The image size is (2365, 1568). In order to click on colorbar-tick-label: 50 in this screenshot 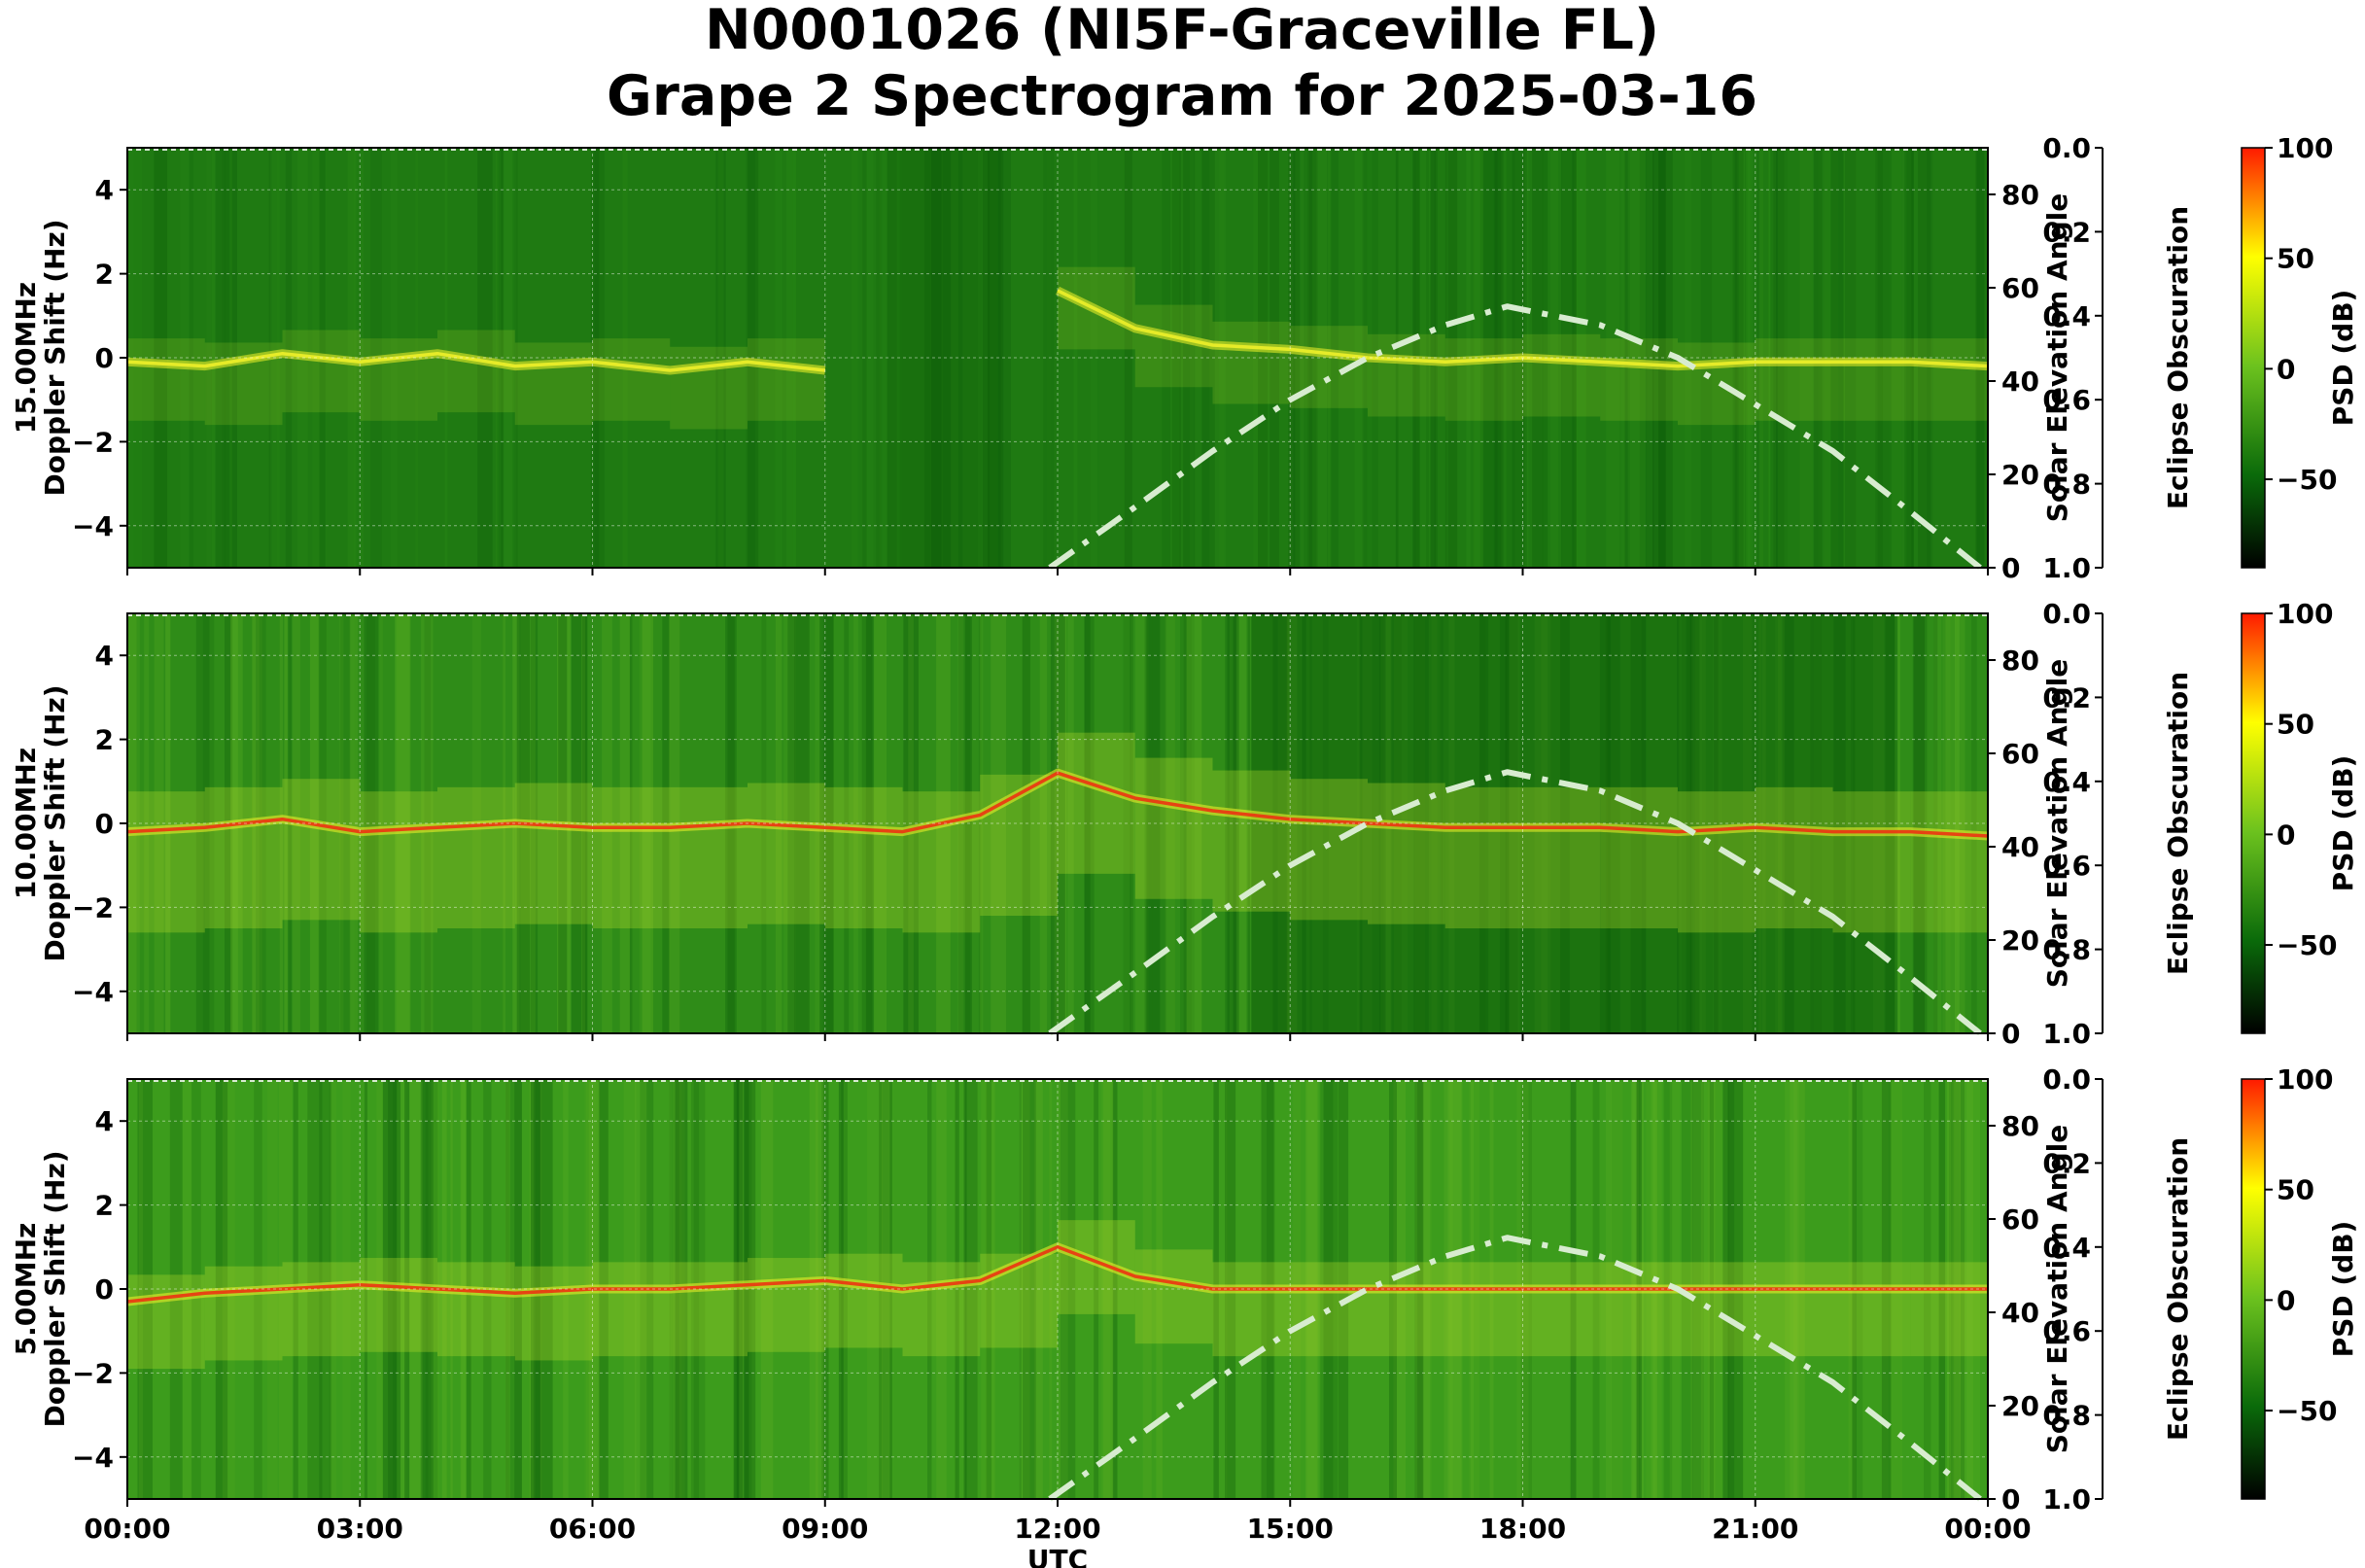, I will do `click(2296, 1190)`.